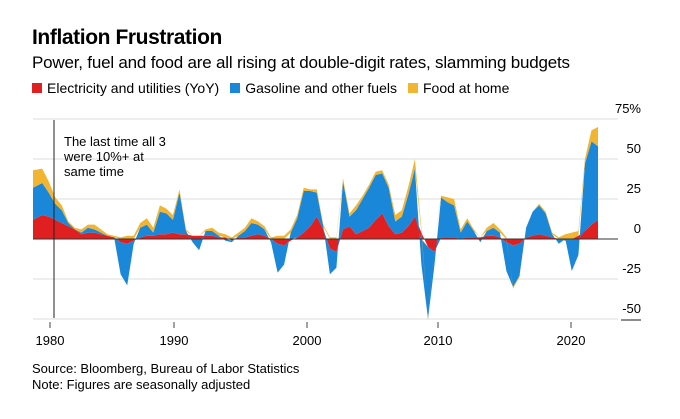 This screenshot has width=680, height=419. I want to click on legend-item-food: Food at home, so click(458, 88).